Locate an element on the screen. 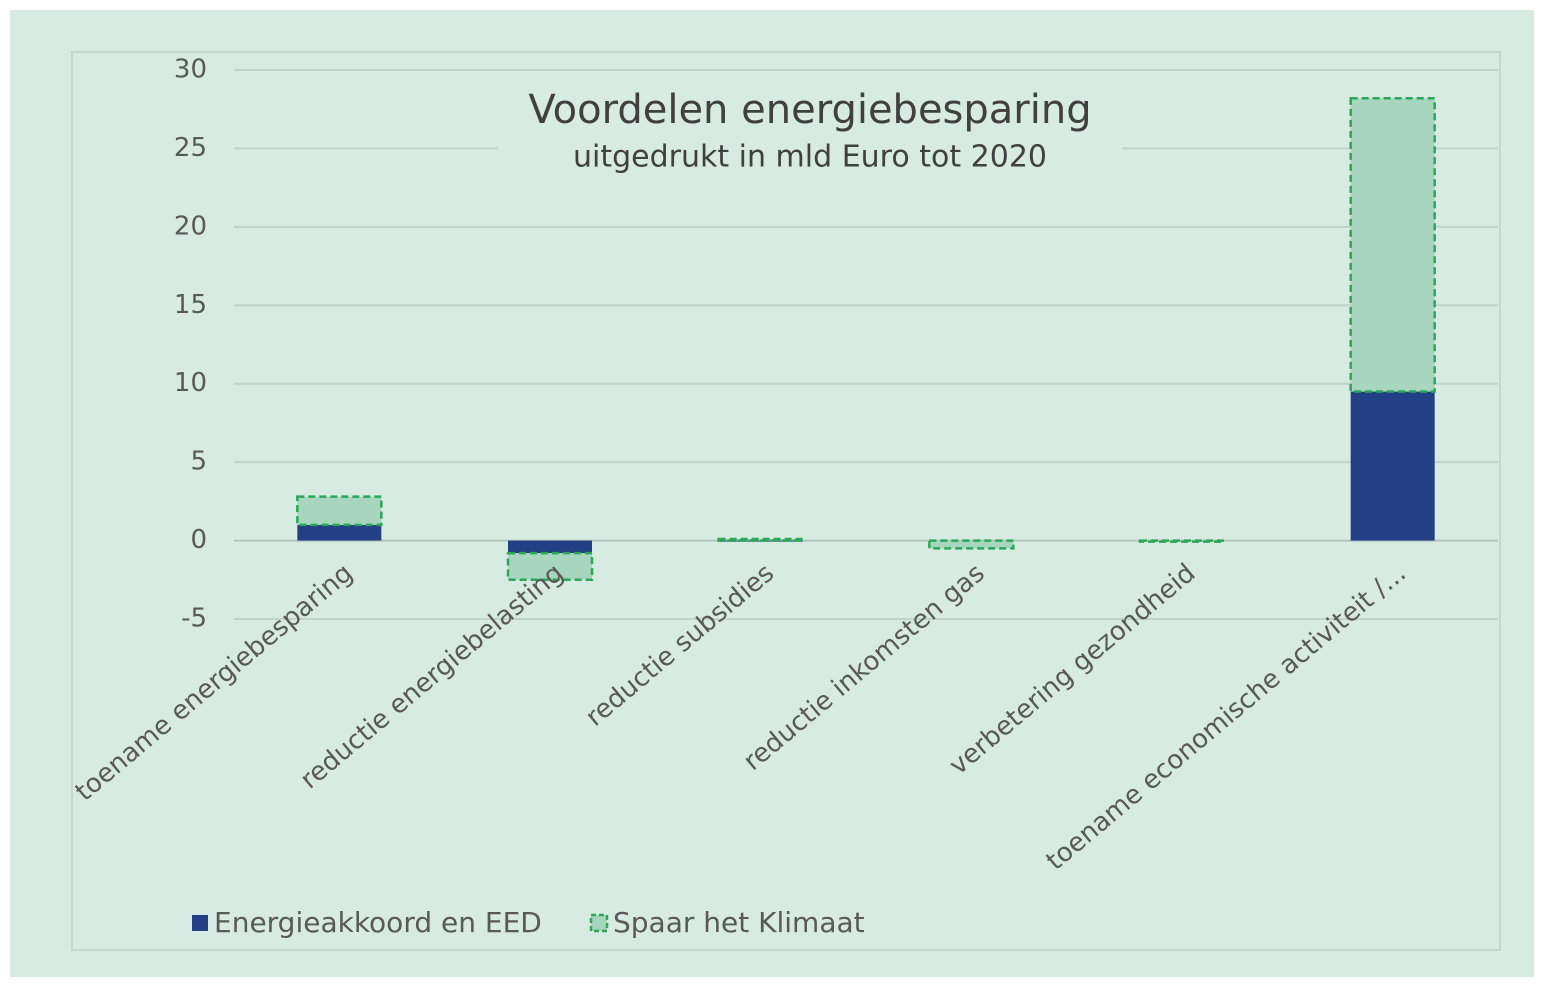 This screenshot has height=987, width=1544. chart-subtitle: uitgedrukt in mld Euro tot 2020 is located at coordinates (810, 157).